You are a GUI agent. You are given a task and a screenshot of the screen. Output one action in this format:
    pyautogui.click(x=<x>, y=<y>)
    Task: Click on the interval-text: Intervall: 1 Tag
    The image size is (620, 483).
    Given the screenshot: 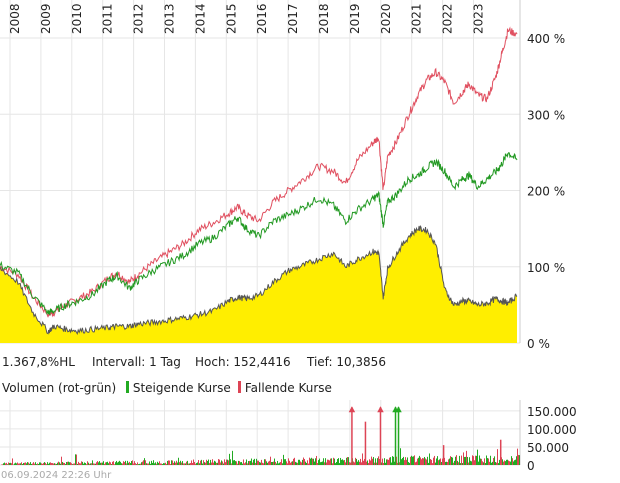 What is the action you would take?
    pyautogui.click(x=136, y=362)
    